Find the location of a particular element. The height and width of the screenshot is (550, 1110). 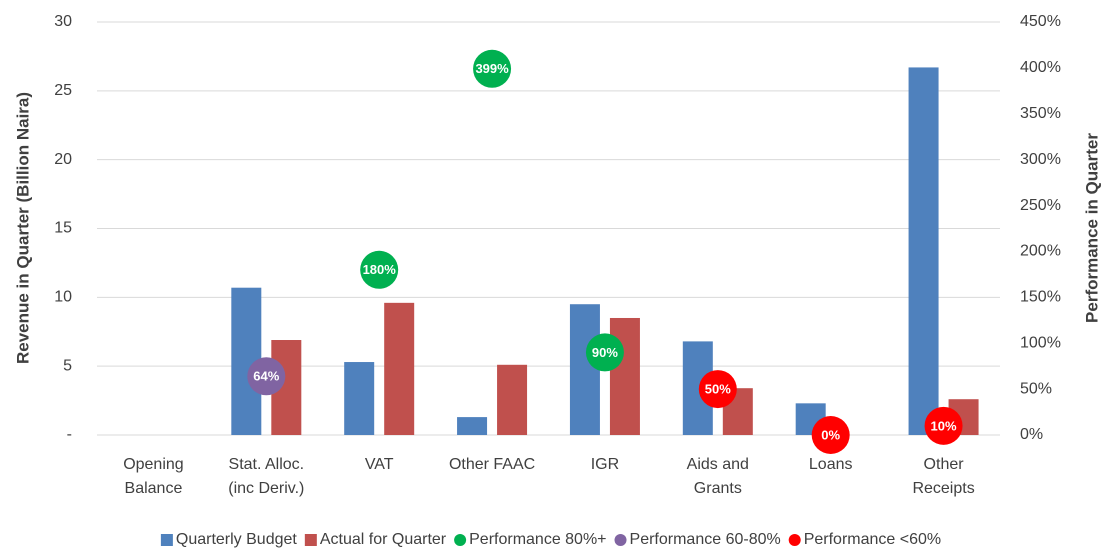

y-tick-label: - is located at coordinates (69, 434).